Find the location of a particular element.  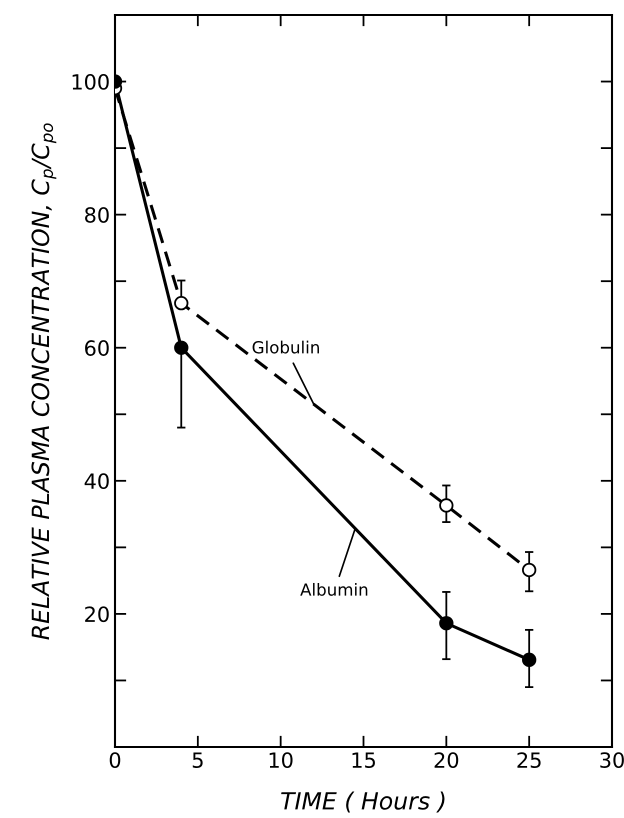

series-label: Globulin is located at coordinates (285, 347).